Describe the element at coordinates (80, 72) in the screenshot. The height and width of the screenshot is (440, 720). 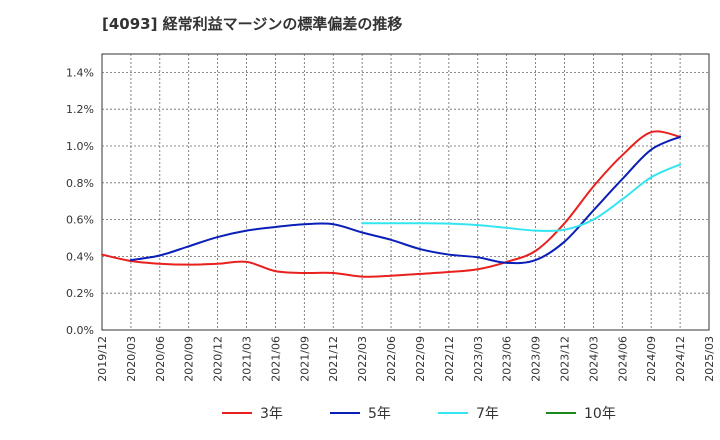
I see `y-tick-label: 1.4%` at that location.